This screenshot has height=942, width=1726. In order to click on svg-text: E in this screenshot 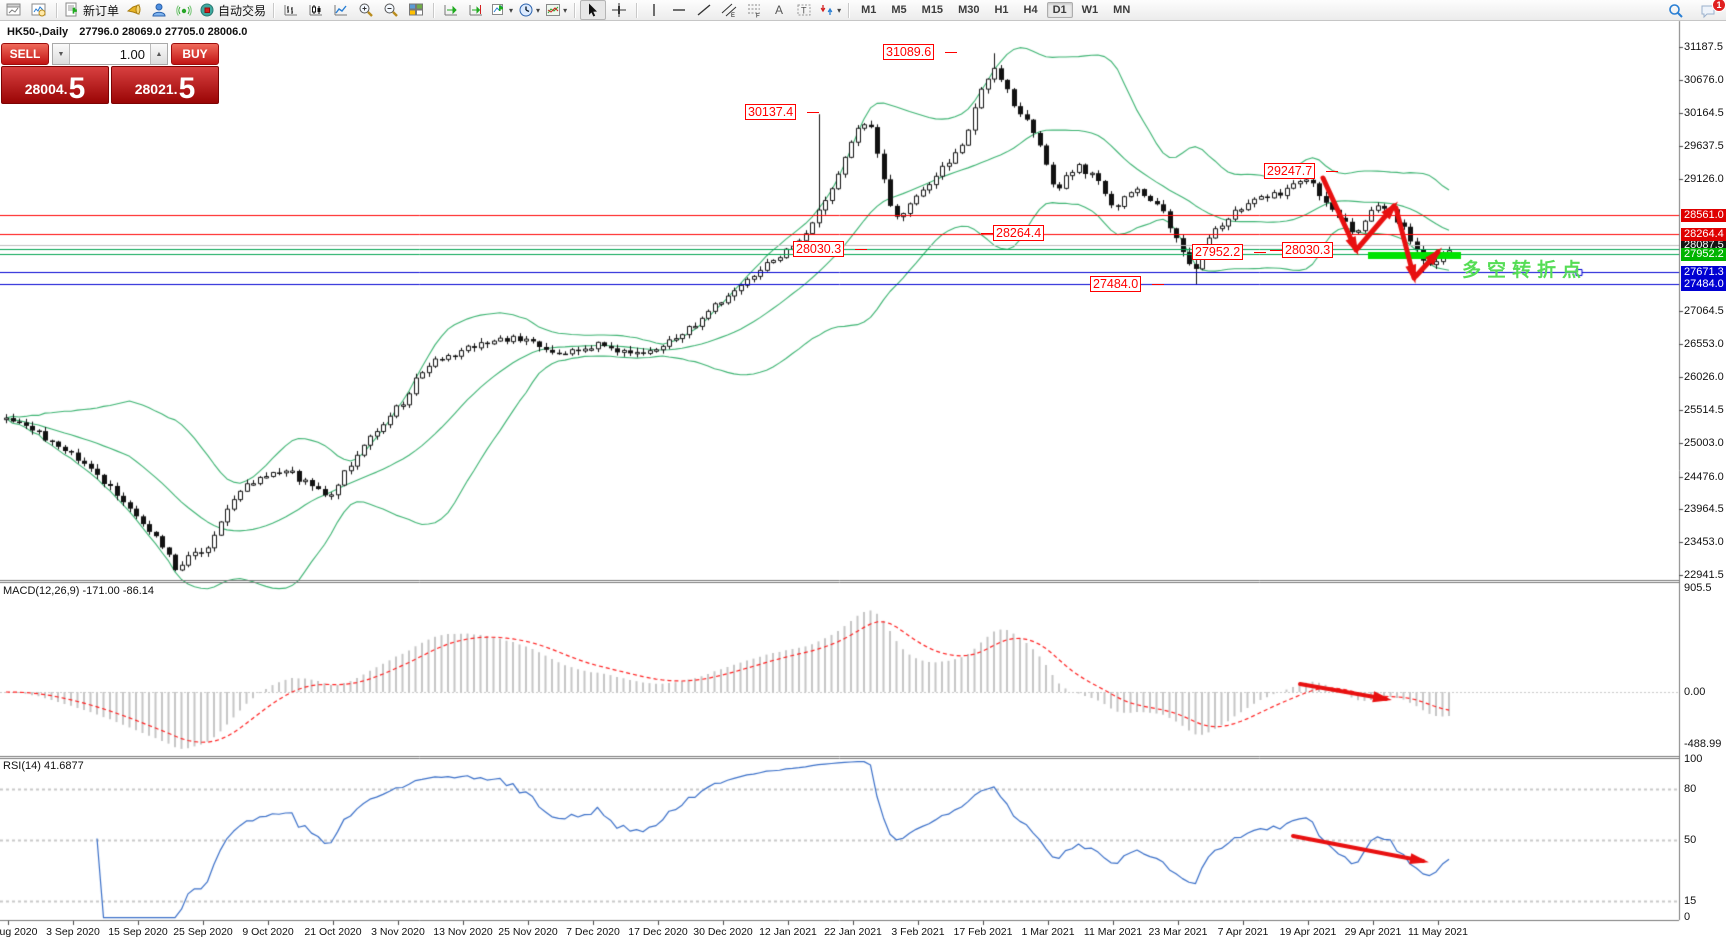, I will do `click(733, 15)`.